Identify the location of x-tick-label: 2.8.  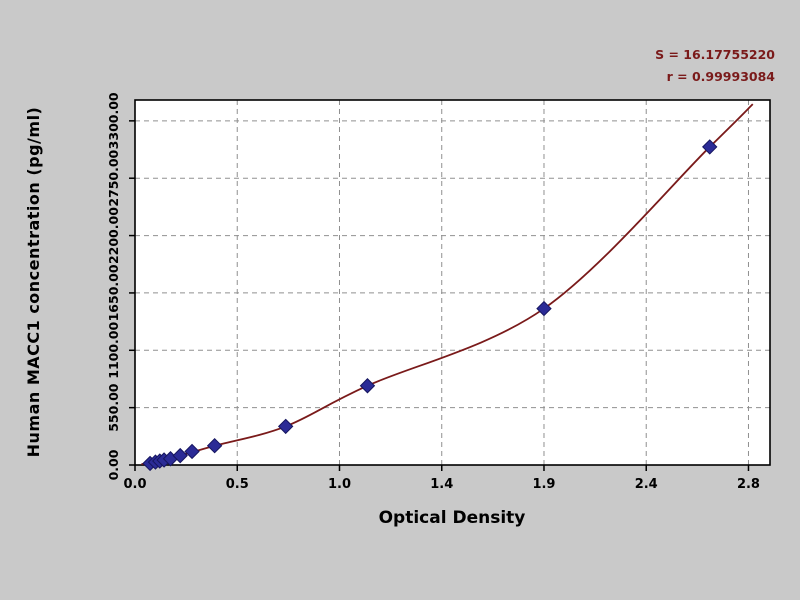
(748, 484).